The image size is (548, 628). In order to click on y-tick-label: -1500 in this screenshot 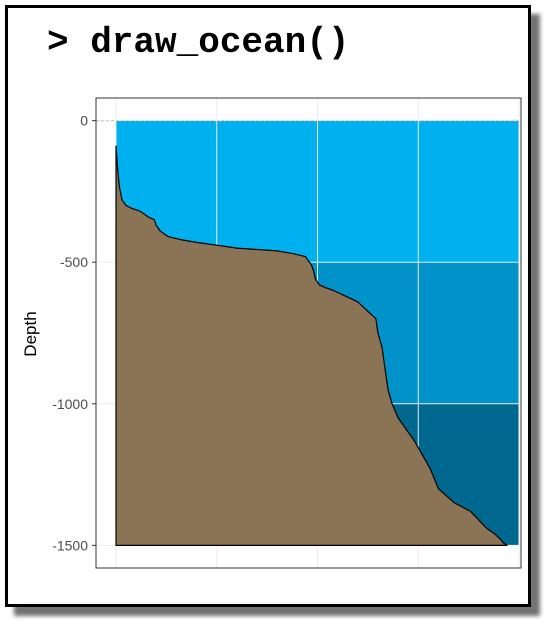, I will do `click(70, 545)`.